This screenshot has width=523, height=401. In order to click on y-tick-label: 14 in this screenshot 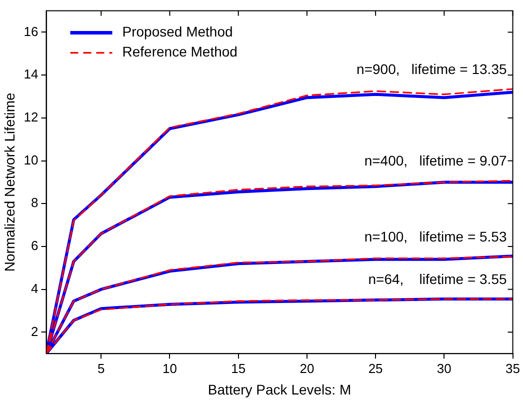, I will do `click(31, 74)`.